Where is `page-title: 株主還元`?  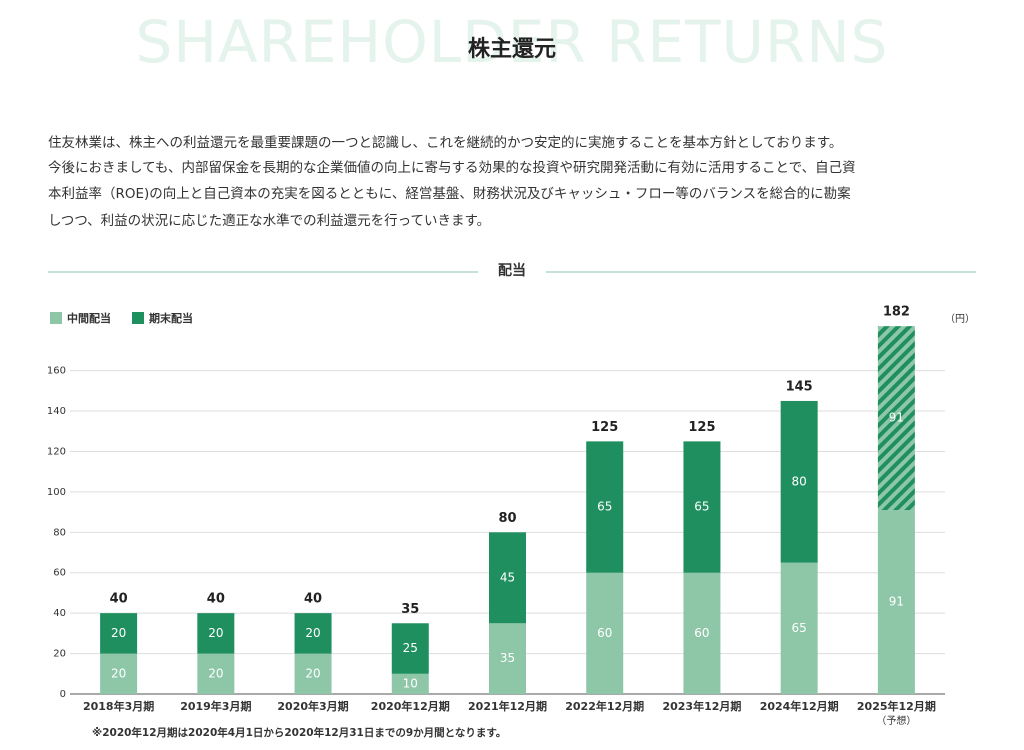
page-title: 株主還元 is located at coordinates (512, 49).